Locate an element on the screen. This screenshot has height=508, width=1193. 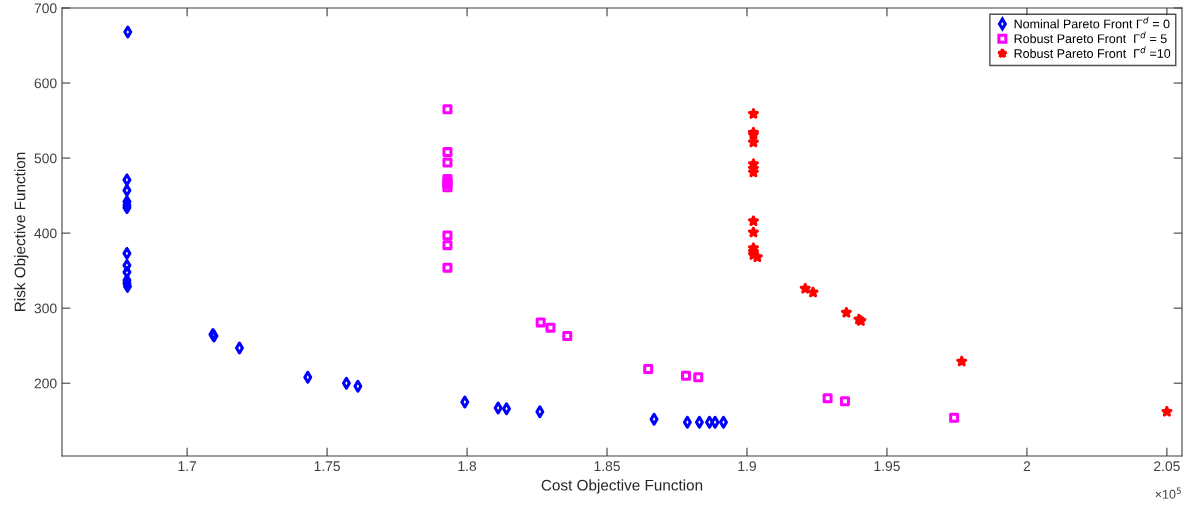
legend-label: Robust Pareto Front Γ$^{d}$ = 5 is located at coordinates (1090, 37).